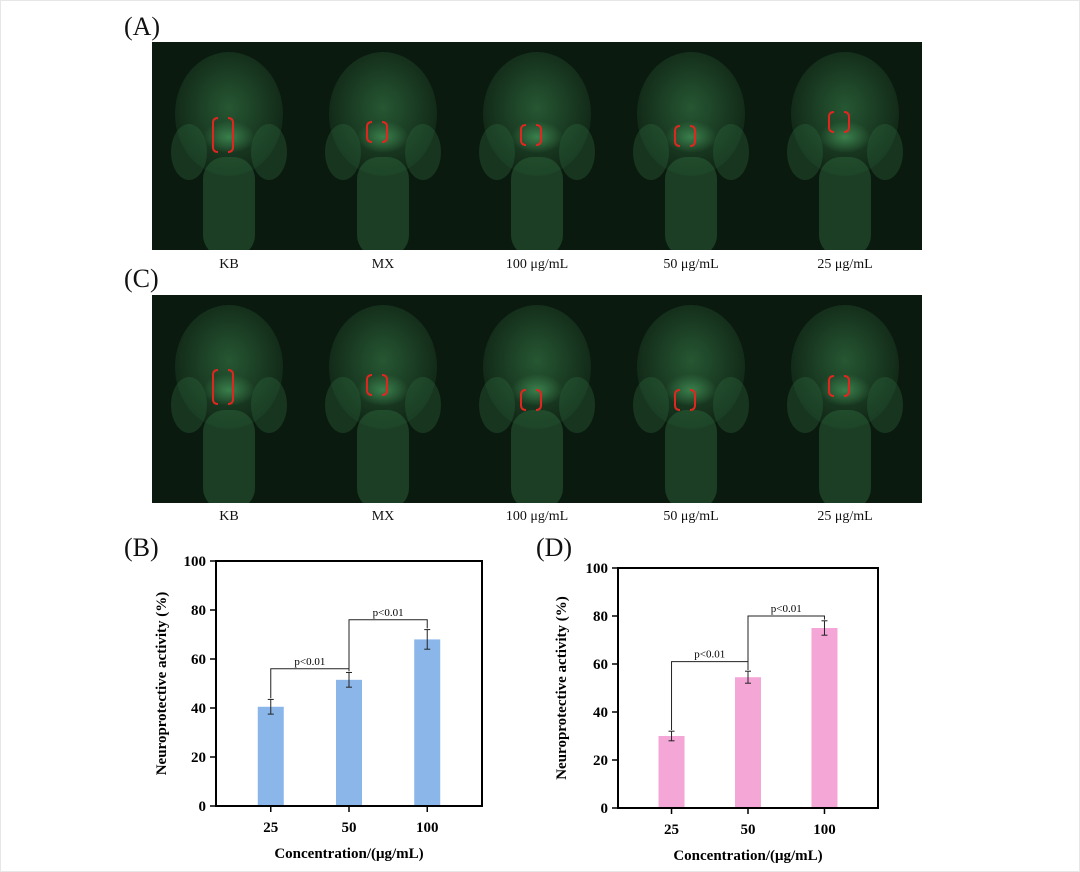 The image size is (1080, 872). Describe the element at coordinates (554, 547) in the screenshot. I see `panel-label-d: (D)` at that location.